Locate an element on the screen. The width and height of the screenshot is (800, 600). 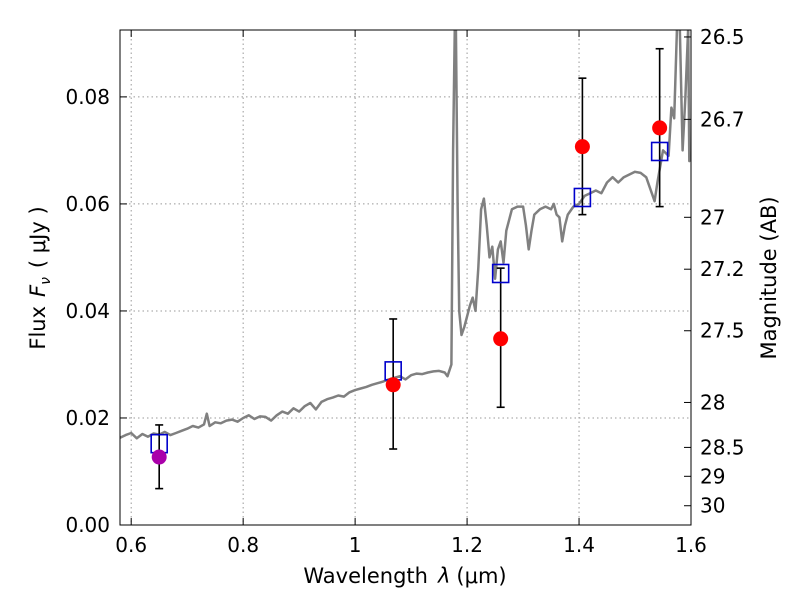
y-tick-label: 0.00 is located at coordinates (87, 525).